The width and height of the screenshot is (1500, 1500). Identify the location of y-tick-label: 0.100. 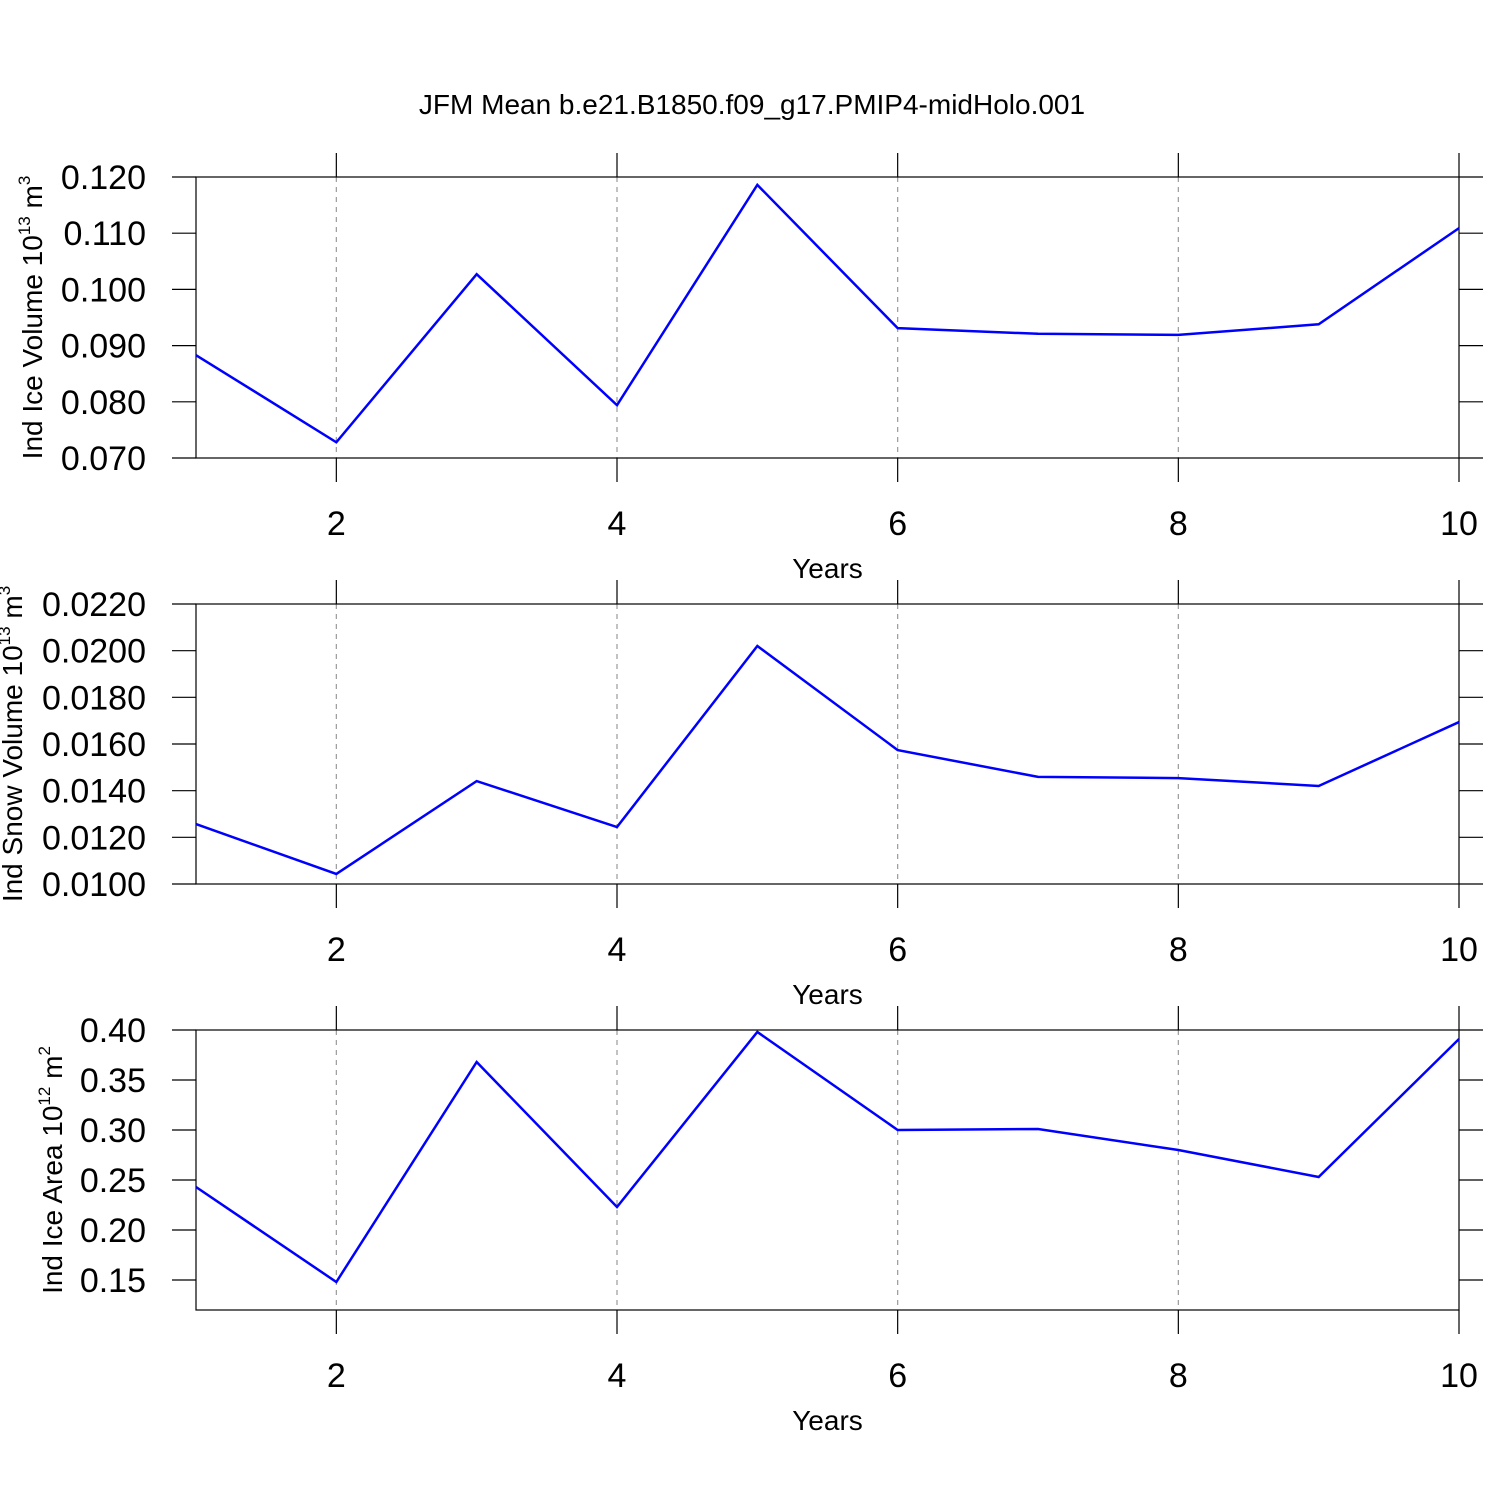
(103, 290).